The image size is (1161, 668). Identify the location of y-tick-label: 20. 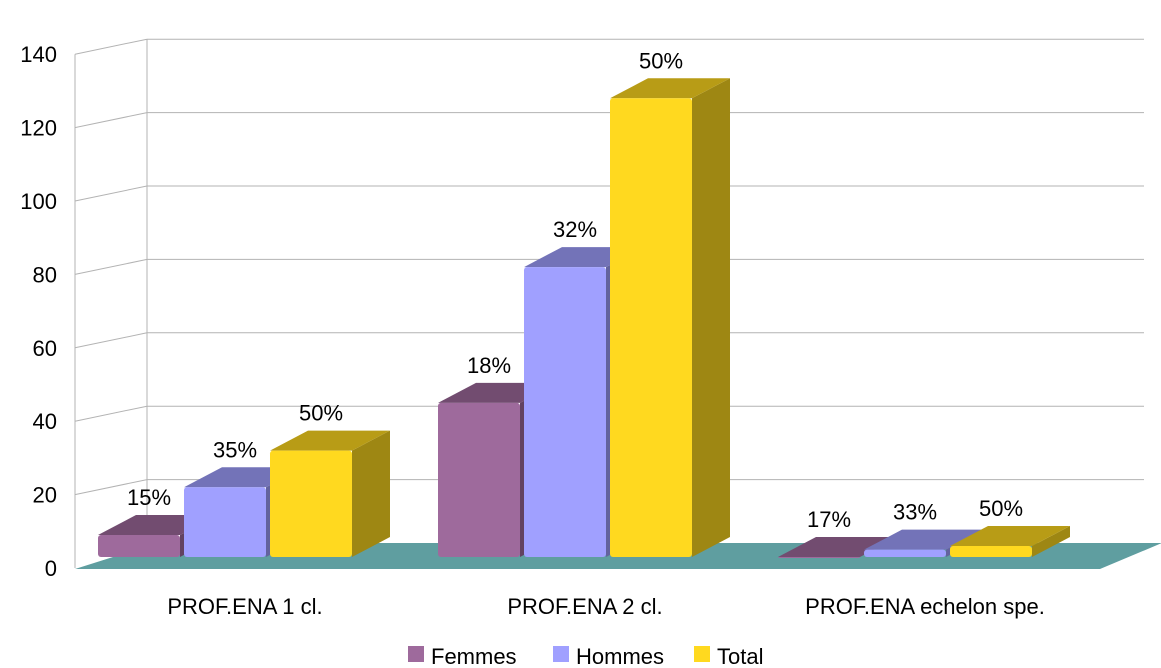
(45, 495).